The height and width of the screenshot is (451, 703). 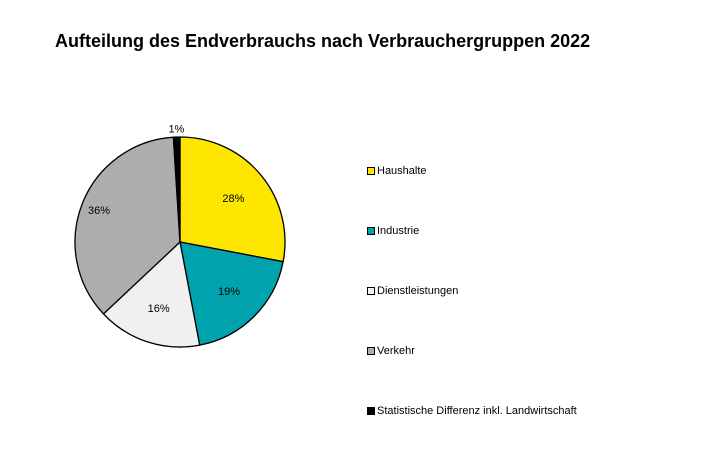 What do you see at coordinates (99, 211) in the screenshot?
I see `data-label-verkehr: 36%` at bounding box center [99, 211].